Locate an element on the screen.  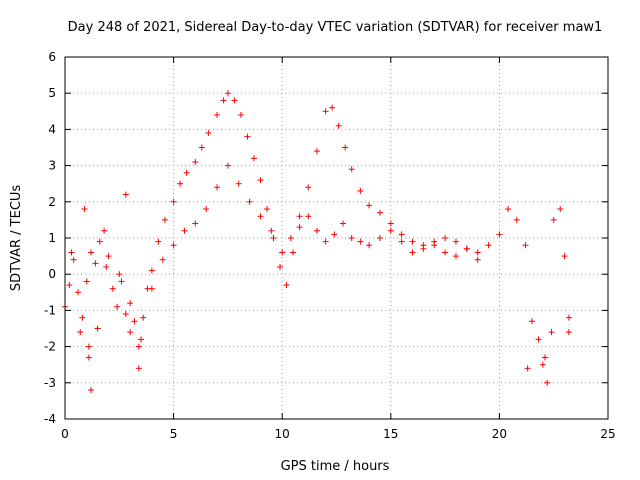
x-tick-label: 5 is located at coordinates (174, 434).